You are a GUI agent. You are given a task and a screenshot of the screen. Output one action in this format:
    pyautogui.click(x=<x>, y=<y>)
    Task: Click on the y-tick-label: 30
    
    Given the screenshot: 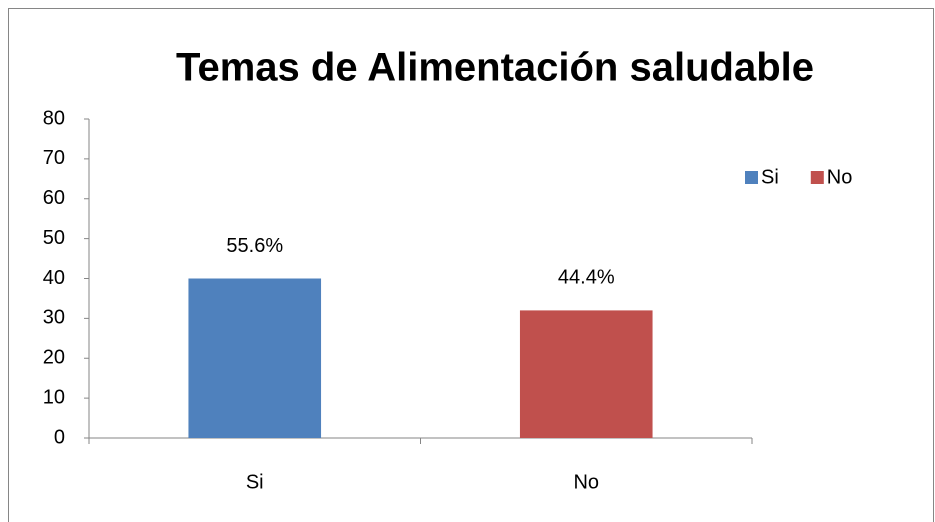 What is the action you would take?
    pyautogui.click(x=54, y=318)
    